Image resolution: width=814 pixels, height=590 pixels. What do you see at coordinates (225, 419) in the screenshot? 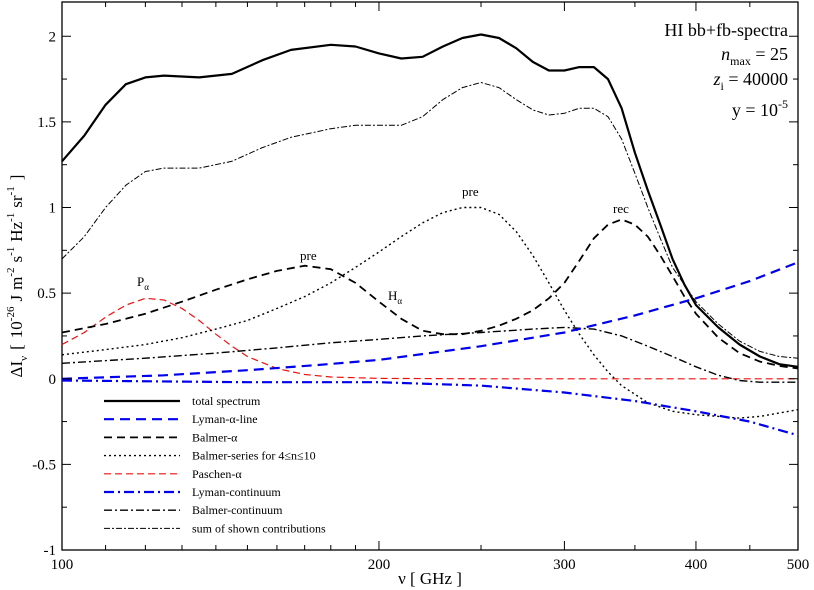
I see `legend-label-lyman-line: Lyman-α-line` at bounding box center [225, 419].